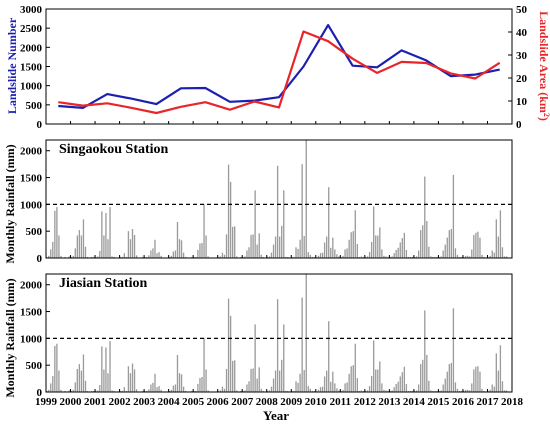 Image resolution: width=550 pixels, height=427 pixels. What do you see at coordinates (389, 402) in the screenshot?
I see `jiasian-x-tick-label: 2013` at bounding box center [389, 402].